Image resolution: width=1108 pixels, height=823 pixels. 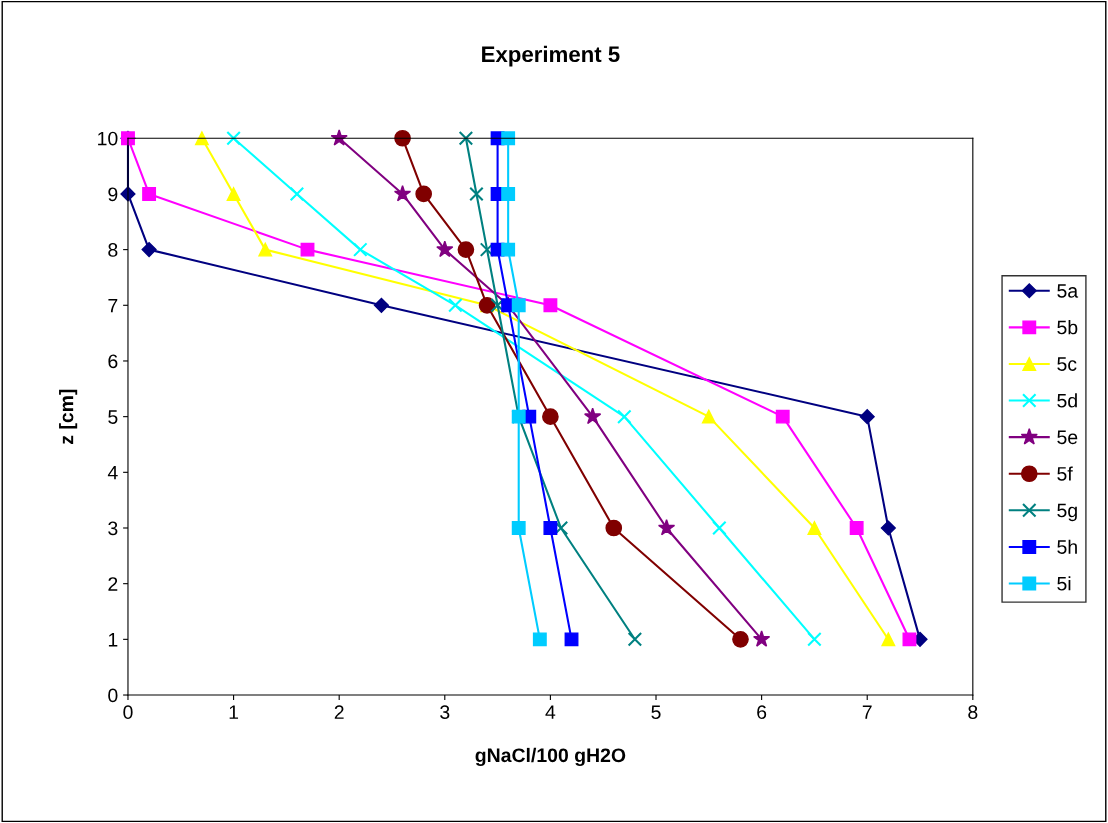 What do you see at coordinates (551, 56) in the screenshot?
I see `chart-title: Experiment 5` at bounding box center [551, 56].